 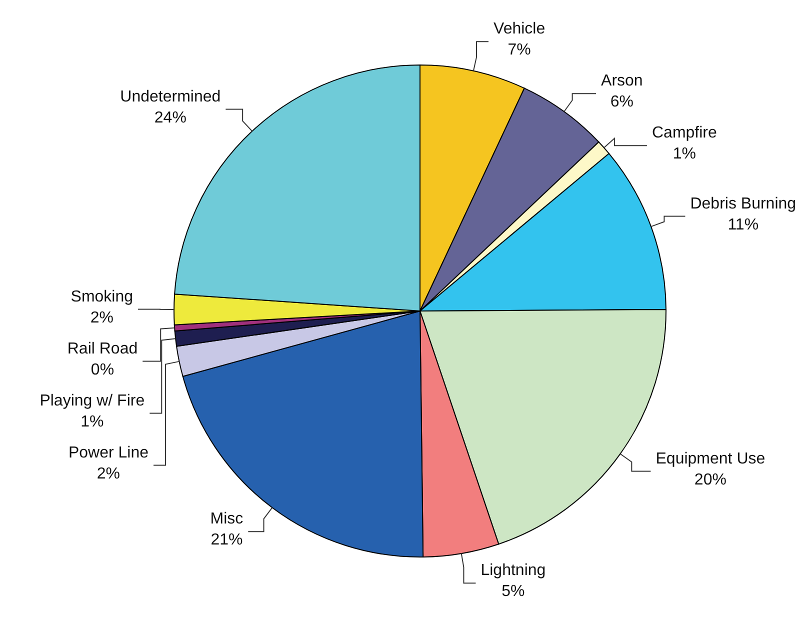 What do you see at coordinates (685, 133) in the screenshot?
I see `slice-label: Campfire` at bounding box center [685, 133].